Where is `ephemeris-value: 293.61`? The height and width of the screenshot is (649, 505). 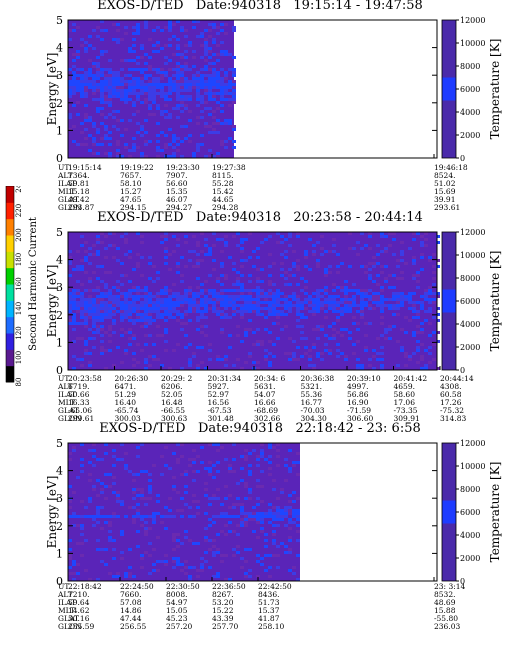
ephemeris-value: 293.61 is located at coordinates (447, 207).